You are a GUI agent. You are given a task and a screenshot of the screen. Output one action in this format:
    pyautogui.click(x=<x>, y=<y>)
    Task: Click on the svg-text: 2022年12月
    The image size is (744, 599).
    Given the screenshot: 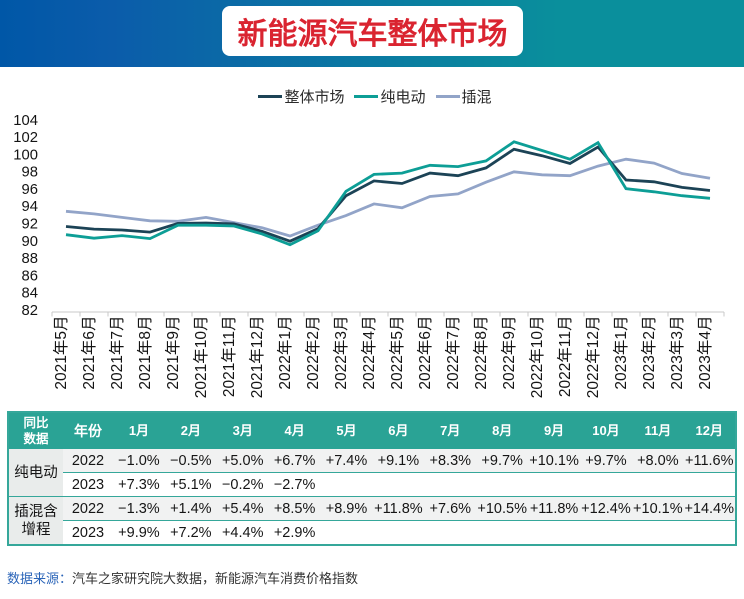 What is the action you would take?
    pyautogui.click(x=593, y=357)
    